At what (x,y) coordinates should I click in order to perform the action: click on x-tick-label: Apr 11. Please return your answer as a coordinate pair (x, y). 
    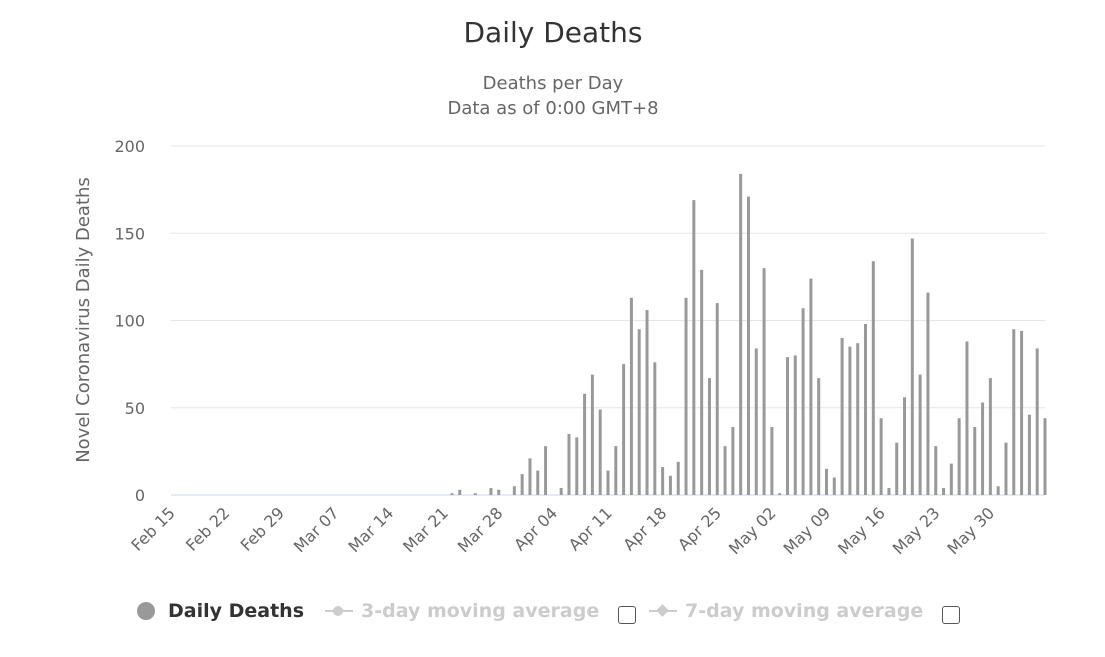
    Looking at the image, I should click on (590, 528).